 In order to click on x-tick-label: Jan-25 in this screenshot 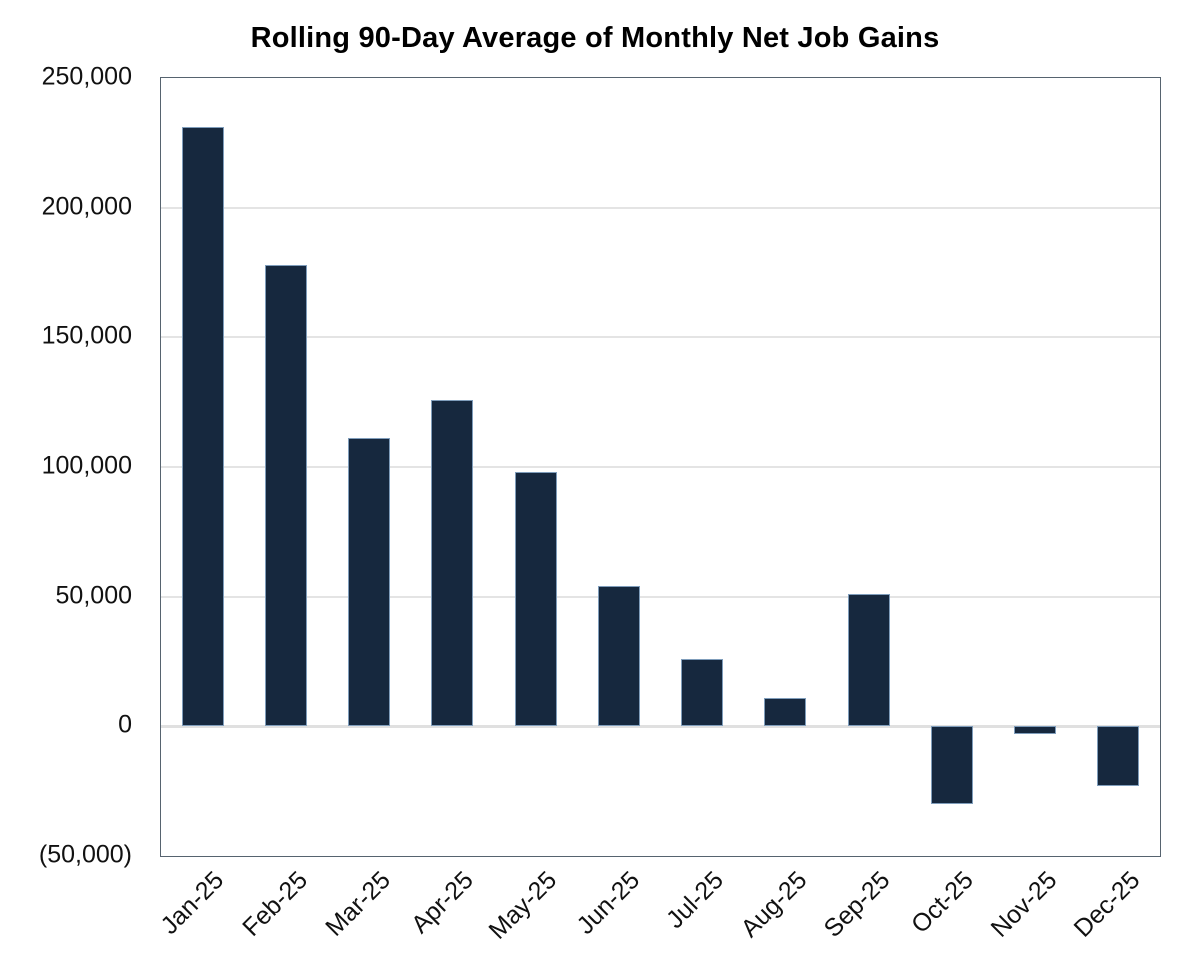, I will do `click(192, 903)`.